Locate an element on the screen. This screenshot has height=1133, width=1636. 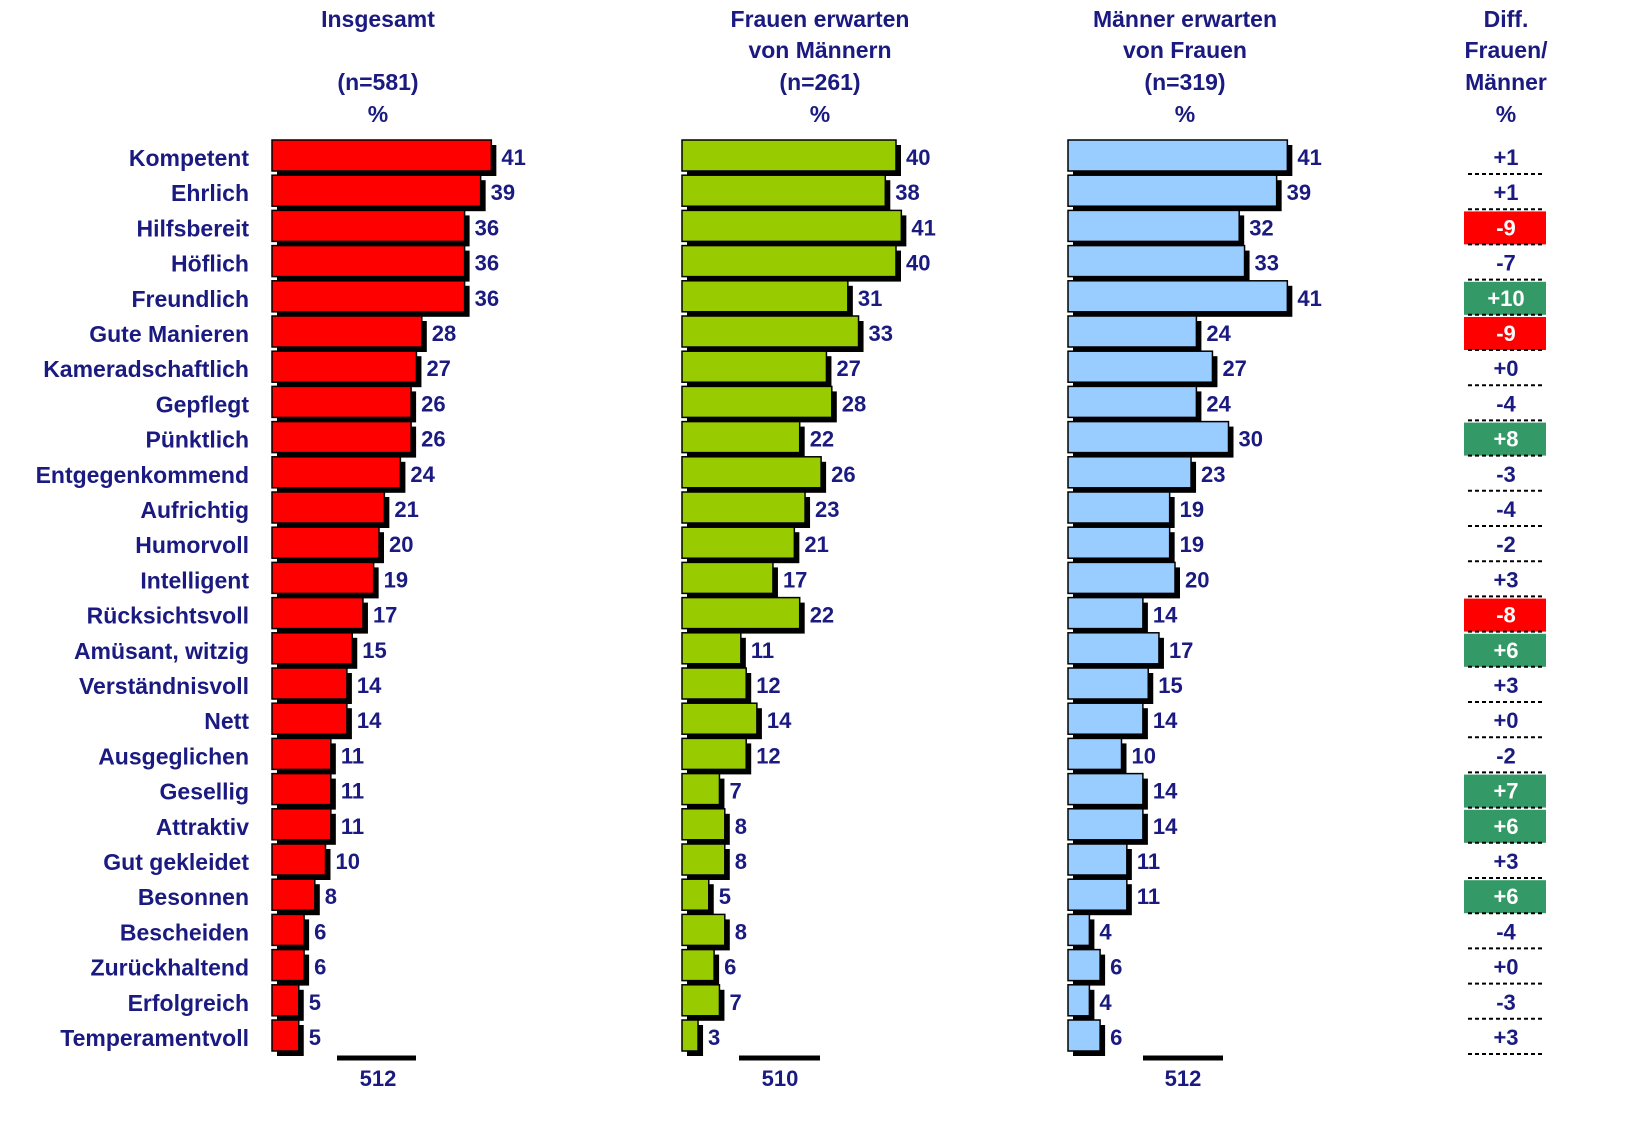
bar-value-label: 23 is located at coordinates (1213, 474).